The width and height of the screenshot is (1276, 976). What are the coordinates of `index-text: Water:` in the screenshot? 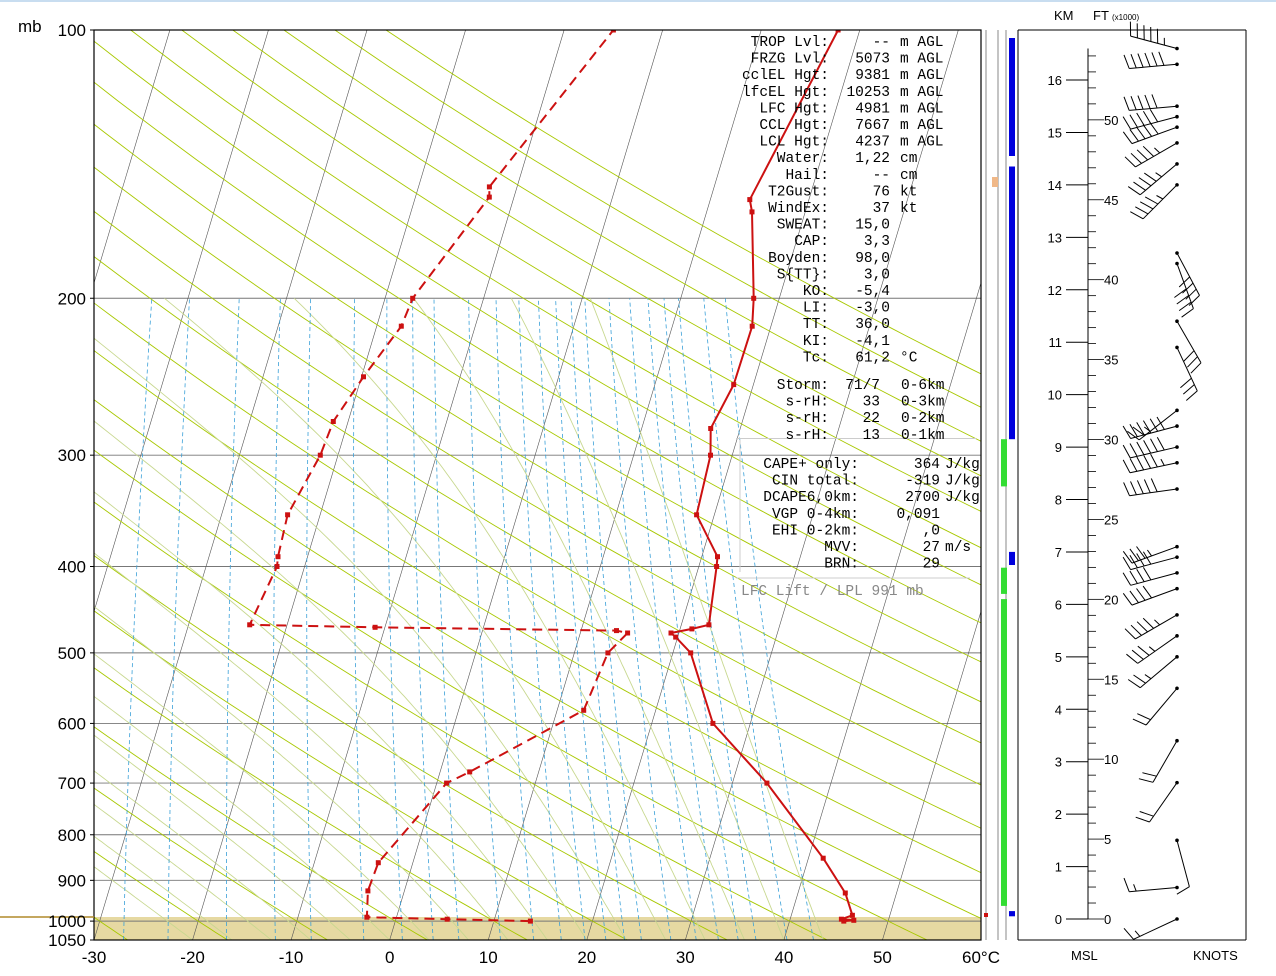 It's located at (803, 159).